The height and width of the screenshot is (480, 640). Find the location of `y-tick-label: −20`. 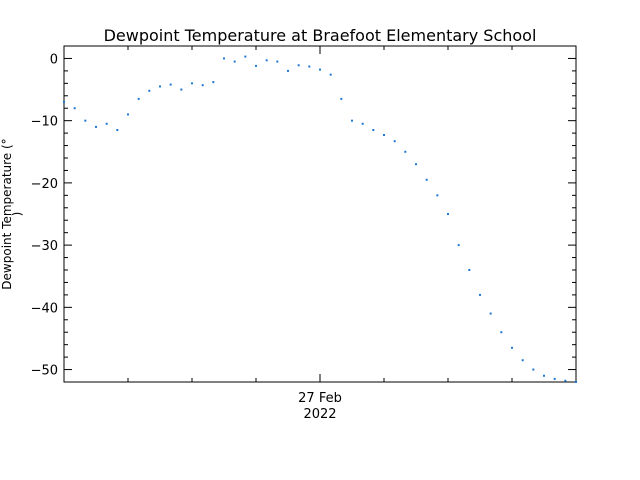

y-tick-label: −20 is located at coordinates (44, 184).